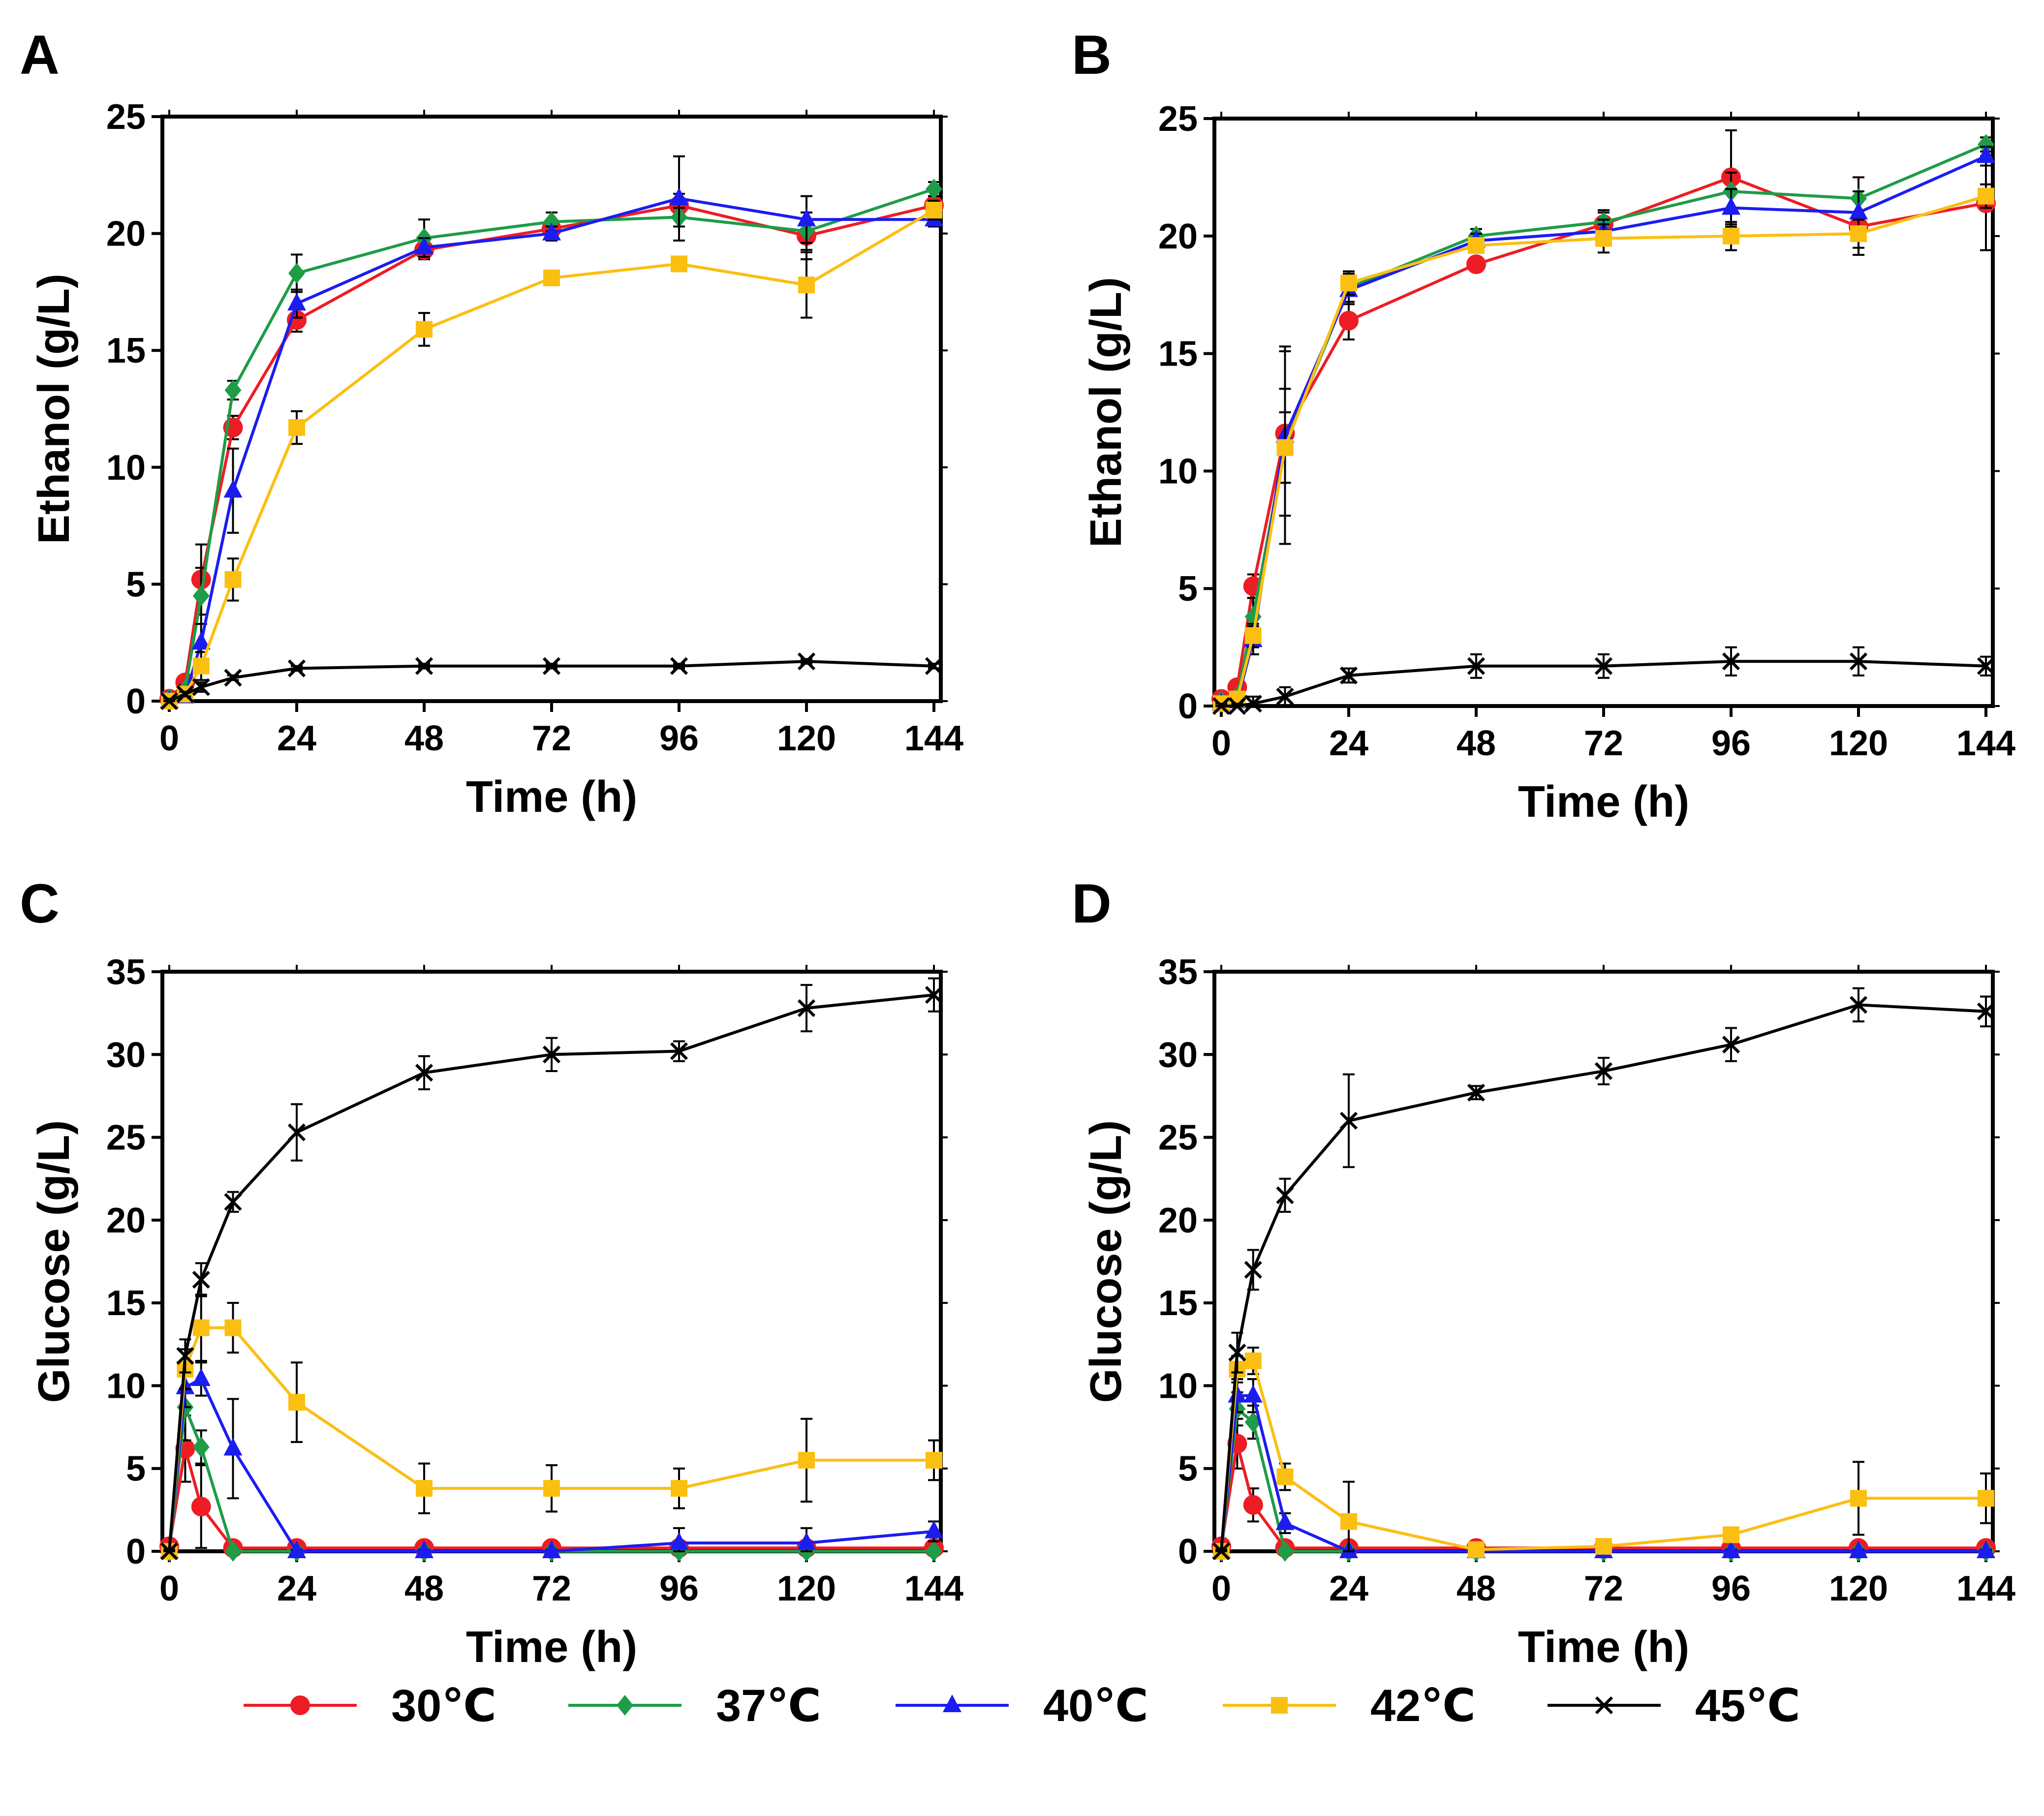  Describe the element at coordinates (126, 1055) in the screenshot. I see `y-tick-label: 30` at that location.